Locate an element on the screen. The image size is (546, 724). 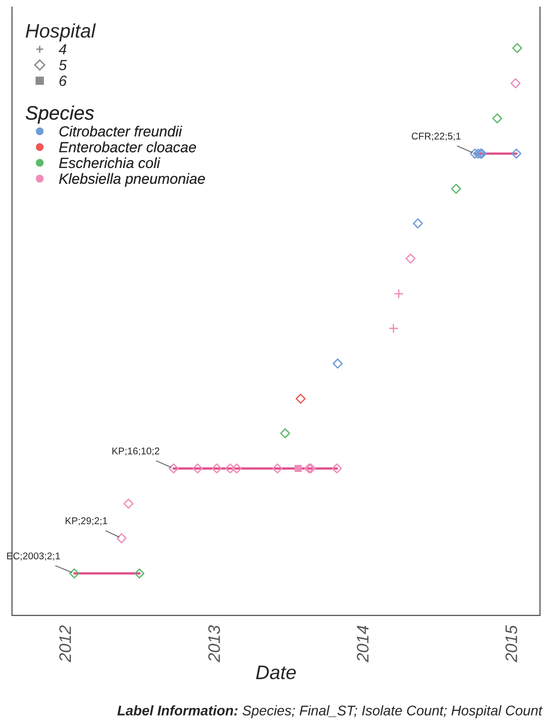
annotation: 6 is located at coordinates (63, 81).